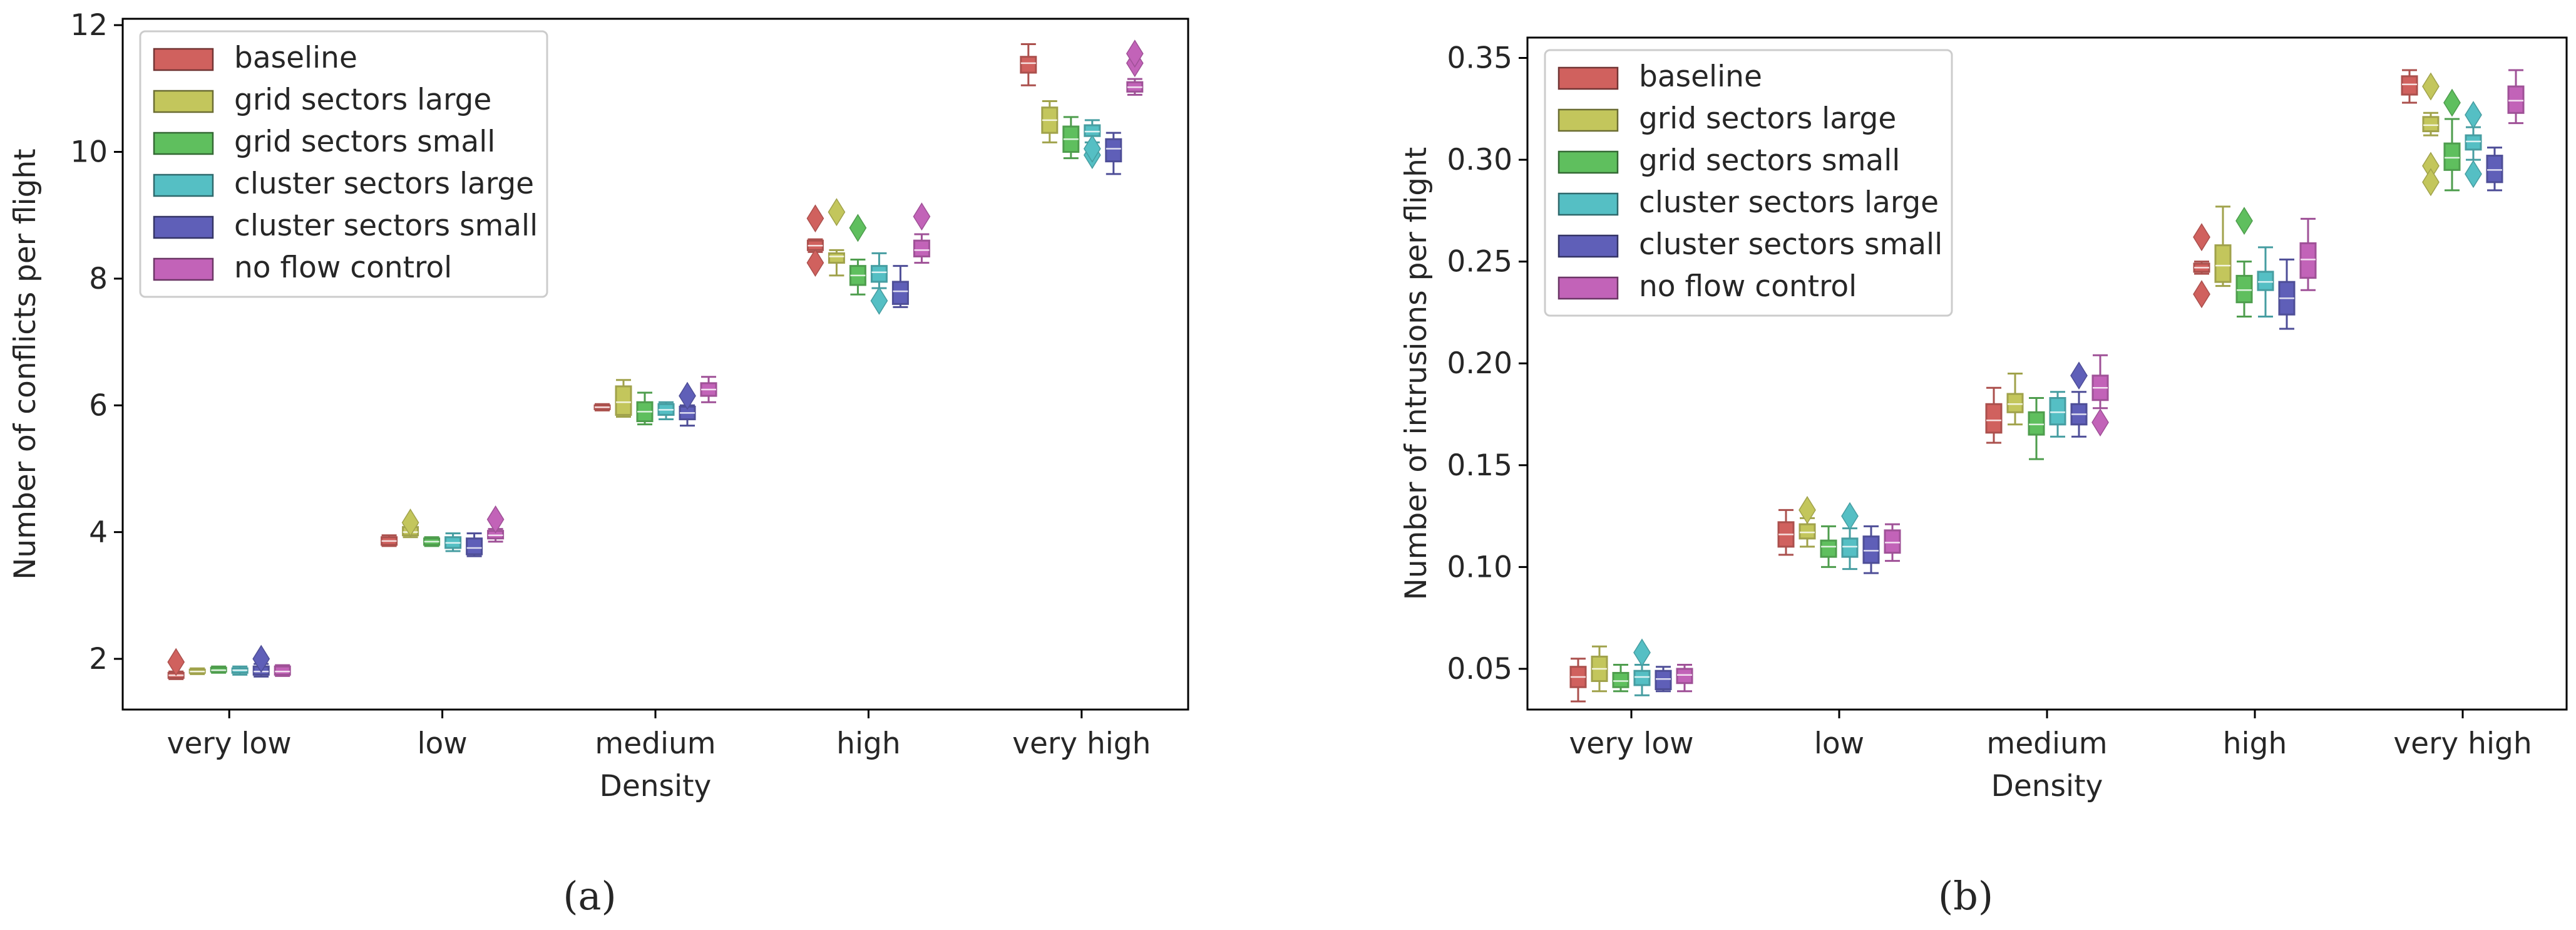 This screenshot has width=2576, height=930. Describe the element at coordinates (1965, 896) in the screenshot. I see `caption: (b)` at that location.